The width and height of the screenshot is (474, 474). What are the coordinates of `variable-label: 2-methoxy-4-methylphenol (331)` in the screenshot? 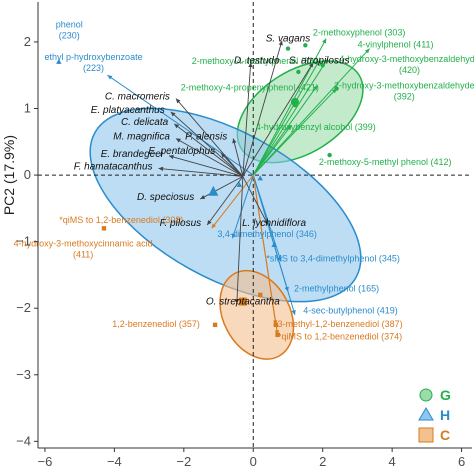 It's located at (257, 61).